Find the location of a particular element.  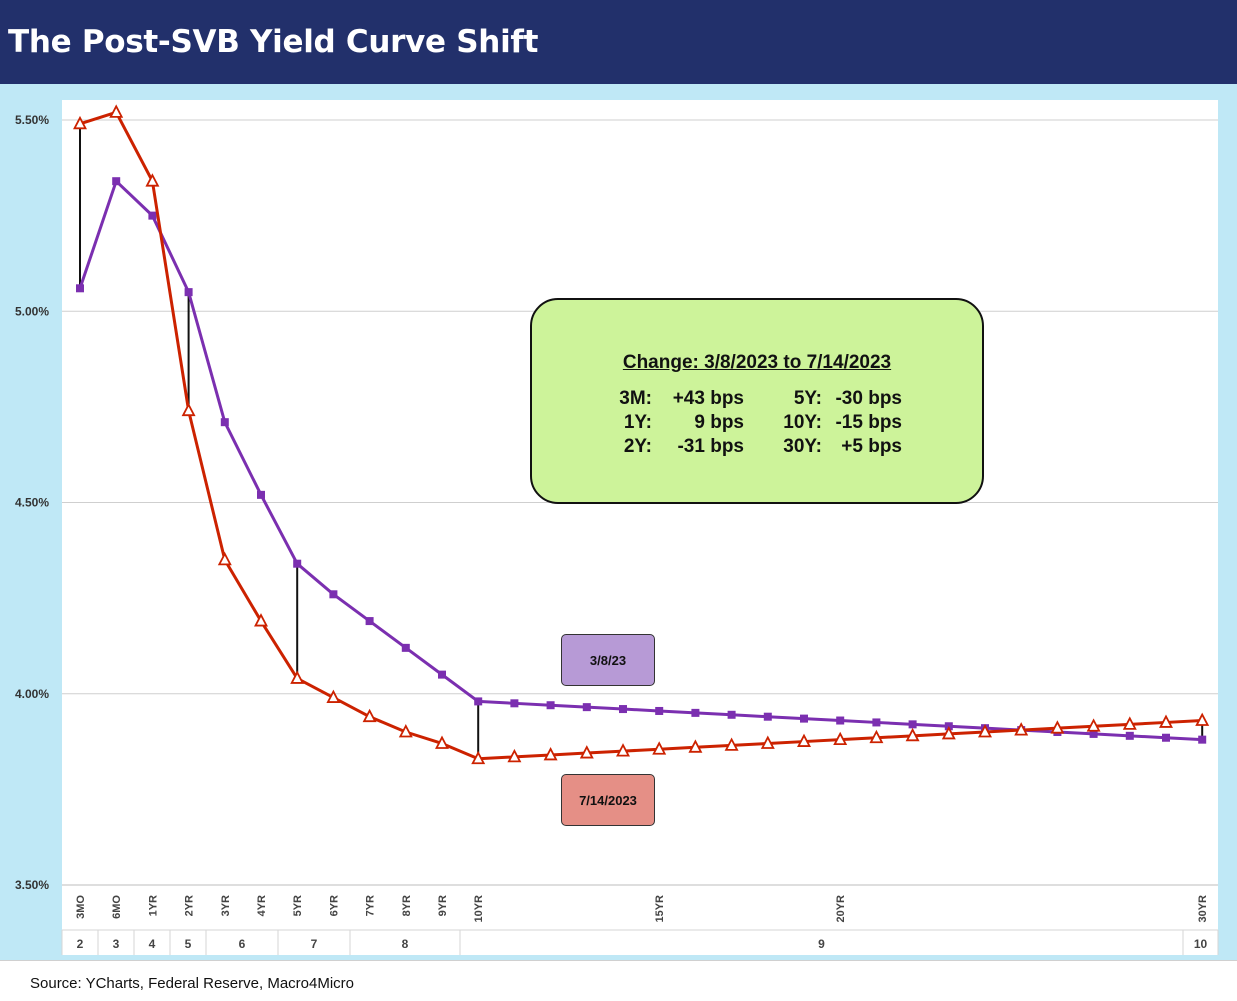

x-group-label: 6 is located at coordinates (242, 944).